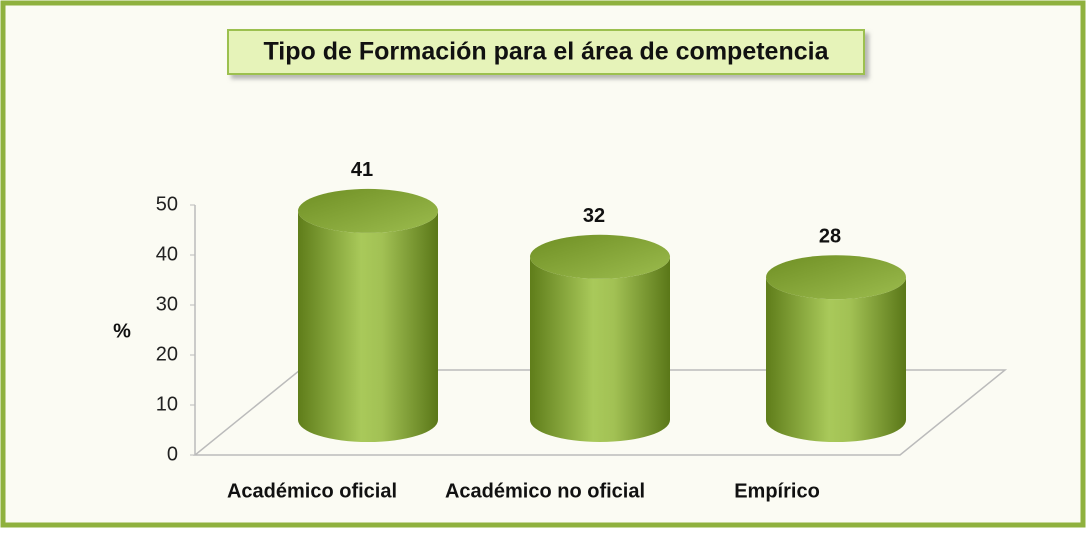 This screenshot has width=1086, height=533. Describe the element at coordinates (545, 491) in the screenshot. I see `x-tick-label: Académico no oficial` at that location.